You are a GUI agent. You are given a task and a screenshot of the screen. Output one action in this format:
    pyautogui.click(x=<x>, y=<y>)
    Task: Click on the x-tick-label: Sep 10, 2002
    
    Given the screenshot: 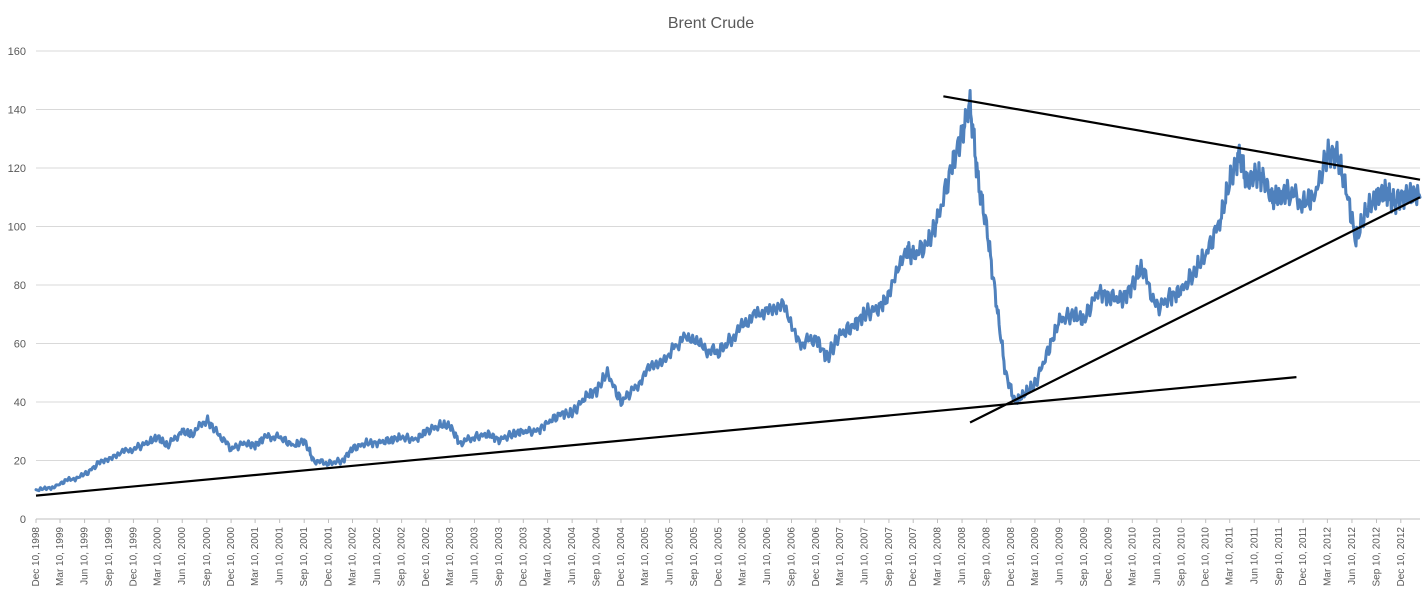 What is the action you would take?
    pyautogui.click(x=402, y=557)
    